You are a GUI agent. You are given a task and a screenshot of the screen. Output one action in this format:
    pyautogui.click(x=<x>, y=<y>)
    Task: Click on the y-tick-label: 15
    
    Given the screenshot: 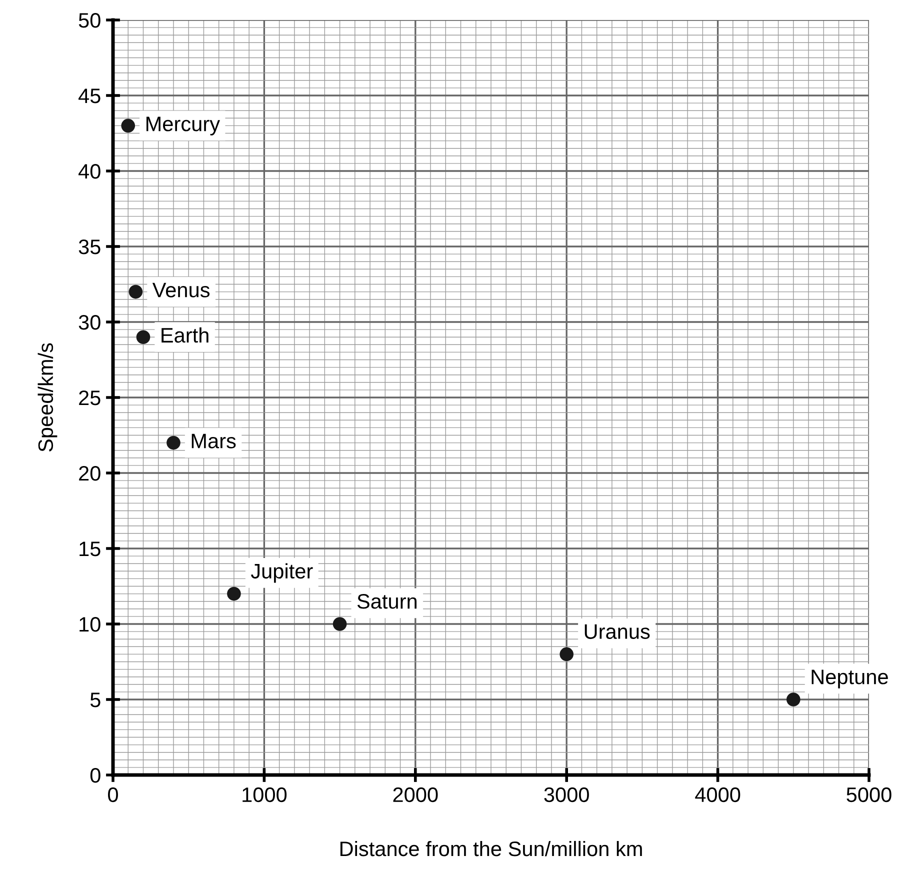 What is the action you would take?
    pyautogui.click(x=90, y=549)
    